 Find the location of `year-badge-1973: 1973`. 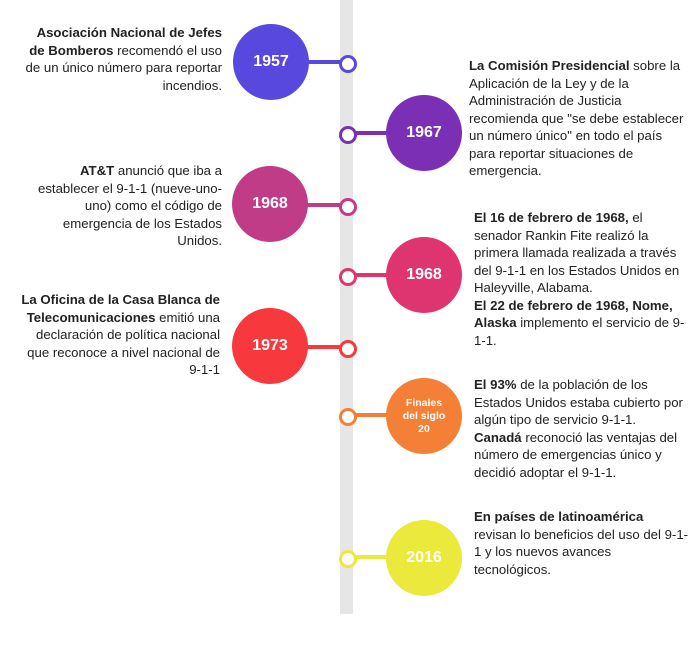

year-badge-1973: 1973 is located at coordinates (270, 346).